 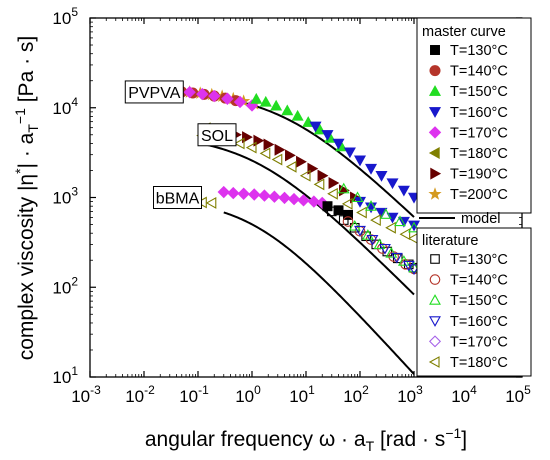 What do you see at coordinates (65, 375) in the screenshot?
I see `y-tick-label: 10¹` at bounding box center [65, 375].